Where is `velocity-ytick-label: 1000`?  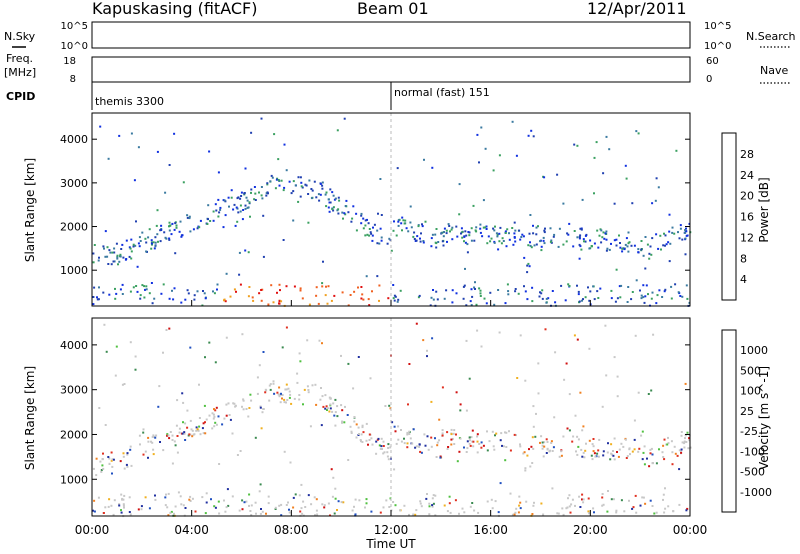 velocity-ytick-label: 1000 is located at coordinates (74, 479).